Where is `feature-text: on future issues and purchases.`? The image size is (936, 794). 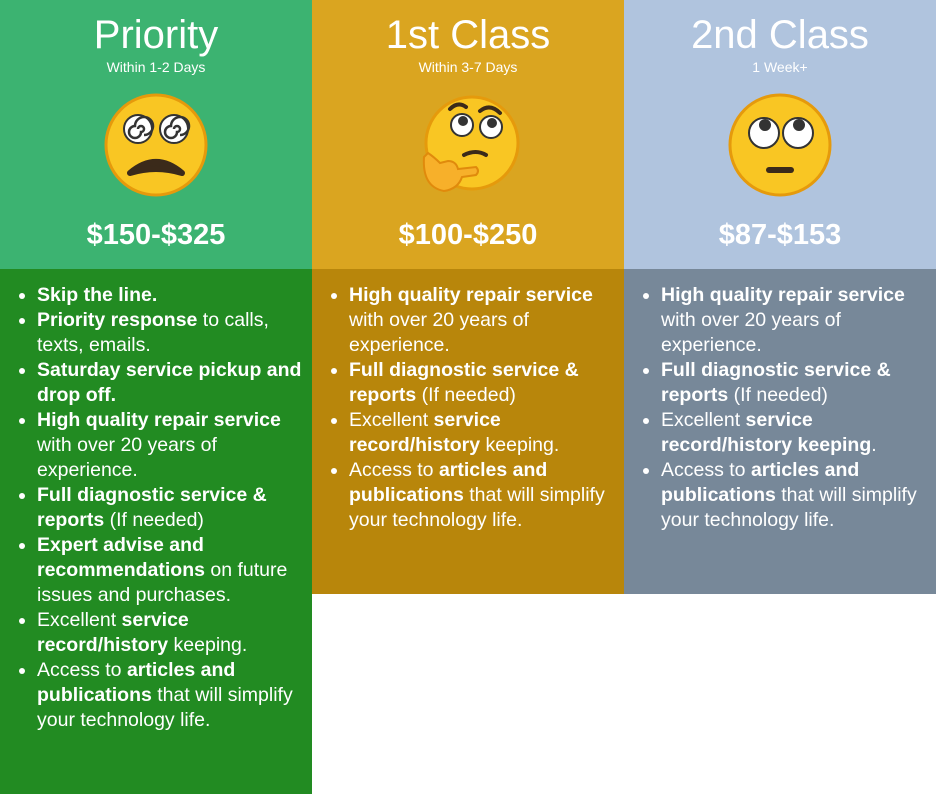 feature-text: on future issues and purchases. is located at coordinates (162, 582).